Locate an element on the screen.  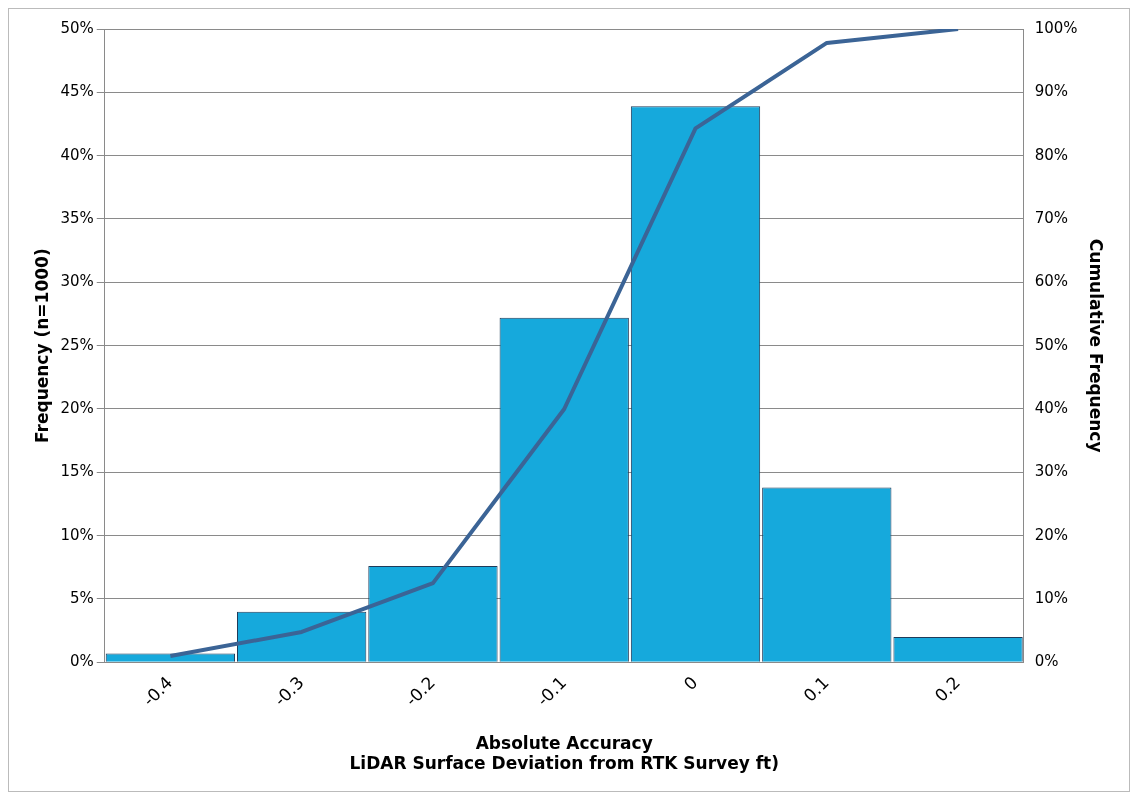
x-tick-label: 0 is located at coordinates (690, 683).